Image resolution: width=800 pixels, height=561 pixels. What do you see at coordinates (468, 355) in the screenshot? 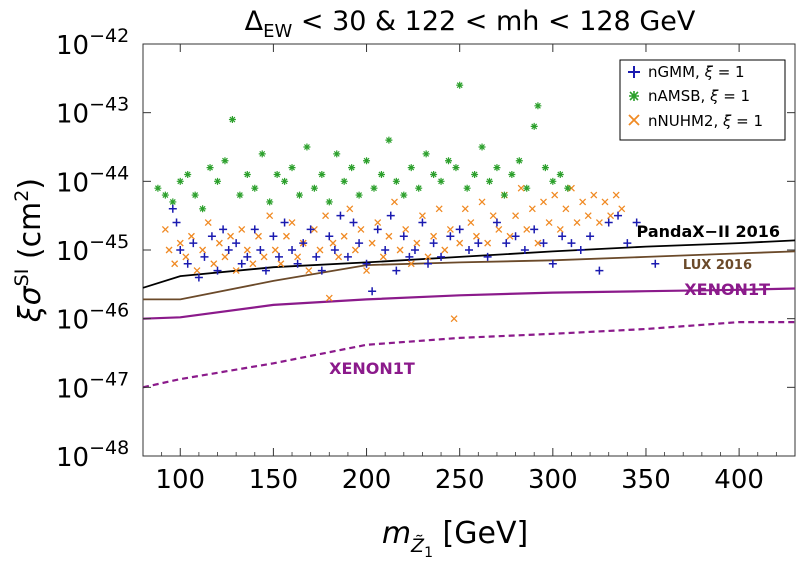
I see `limit-line-xenon1t-dashed` at bounding box center [468, 355].